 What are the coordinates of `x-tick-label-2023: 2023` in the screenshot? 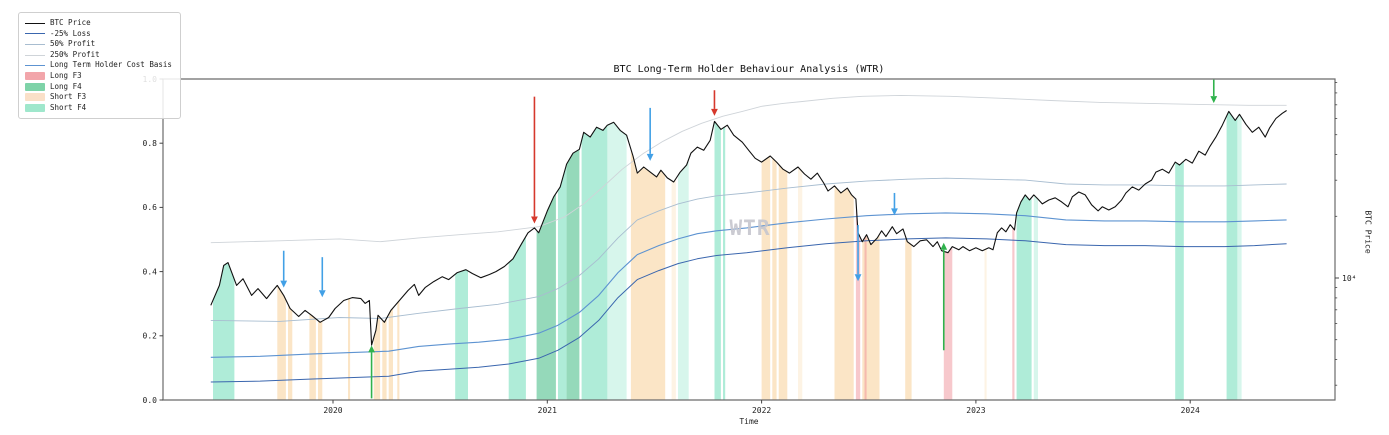 It's located at (975, 410).